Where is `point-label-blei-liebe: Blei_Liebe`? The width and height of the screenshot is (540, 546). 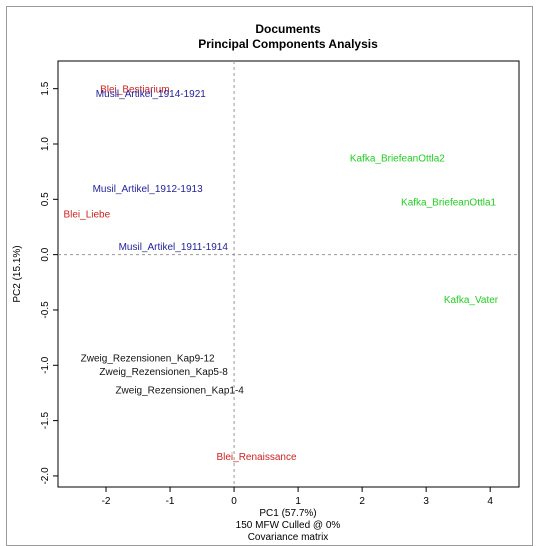 point-label-blei-liebe: Blei_Liebe is located at coordinates (86, 215).